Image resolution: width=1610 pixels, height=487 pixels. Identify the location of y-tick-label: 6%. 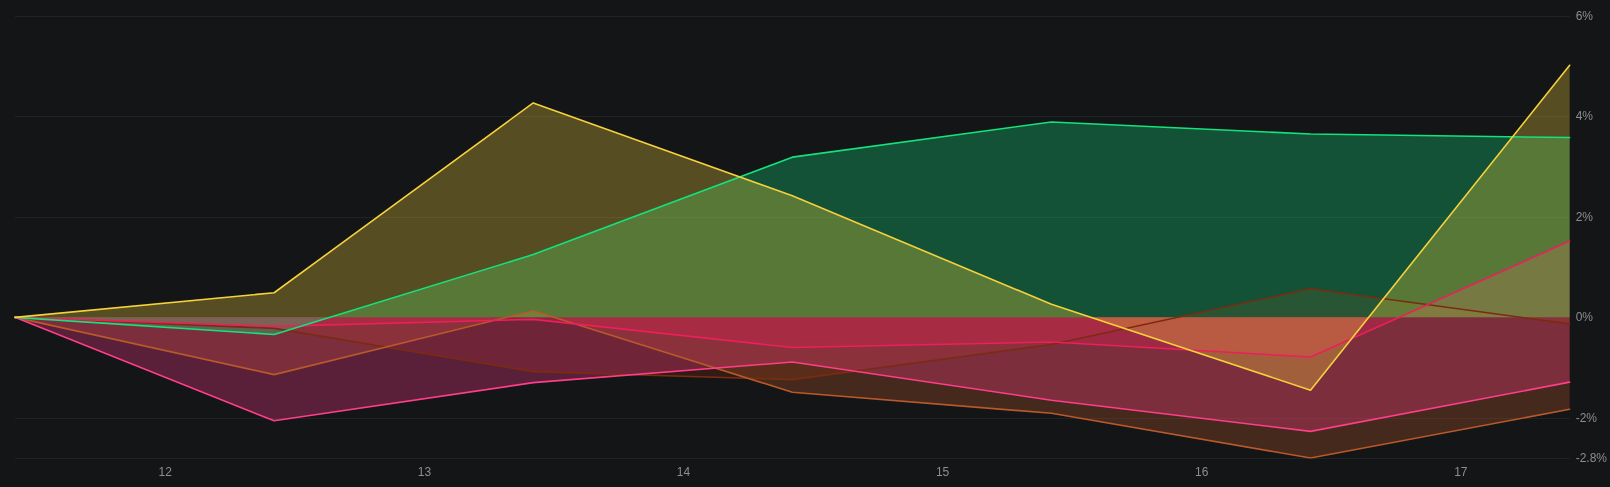
(1584, 16).